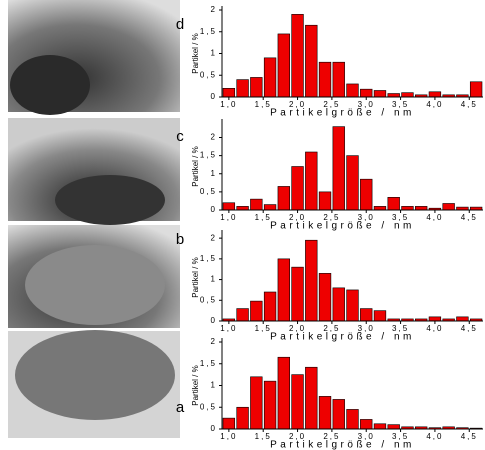 Image resolution: width=485 pixels, height=450 pixels. I want to click on panel-label: c, so click(180, 136).